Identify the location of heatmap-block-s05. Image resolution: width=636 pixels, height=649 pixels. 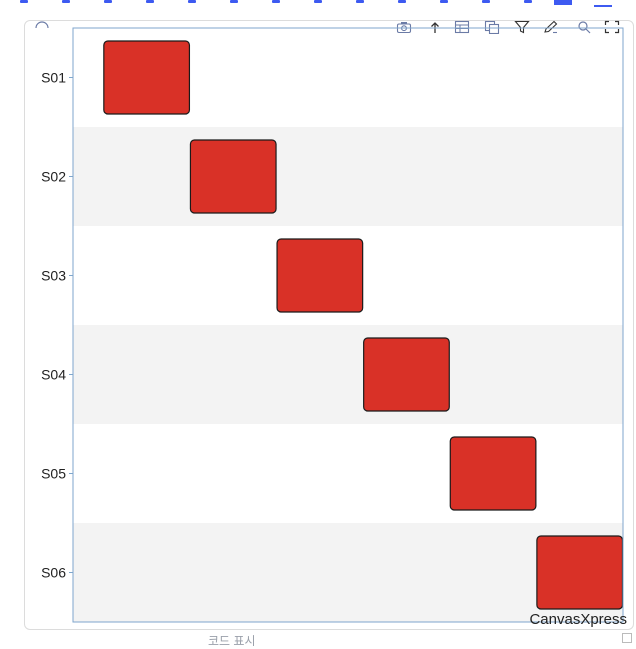
(493, 473).